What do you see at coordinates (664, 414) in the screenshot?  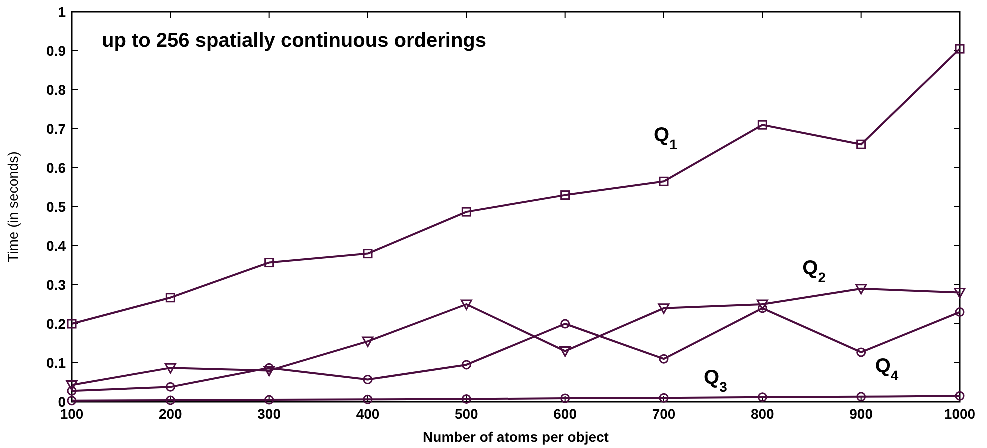 I see `x-tick-label: 700` at bounding box center [664, 414].